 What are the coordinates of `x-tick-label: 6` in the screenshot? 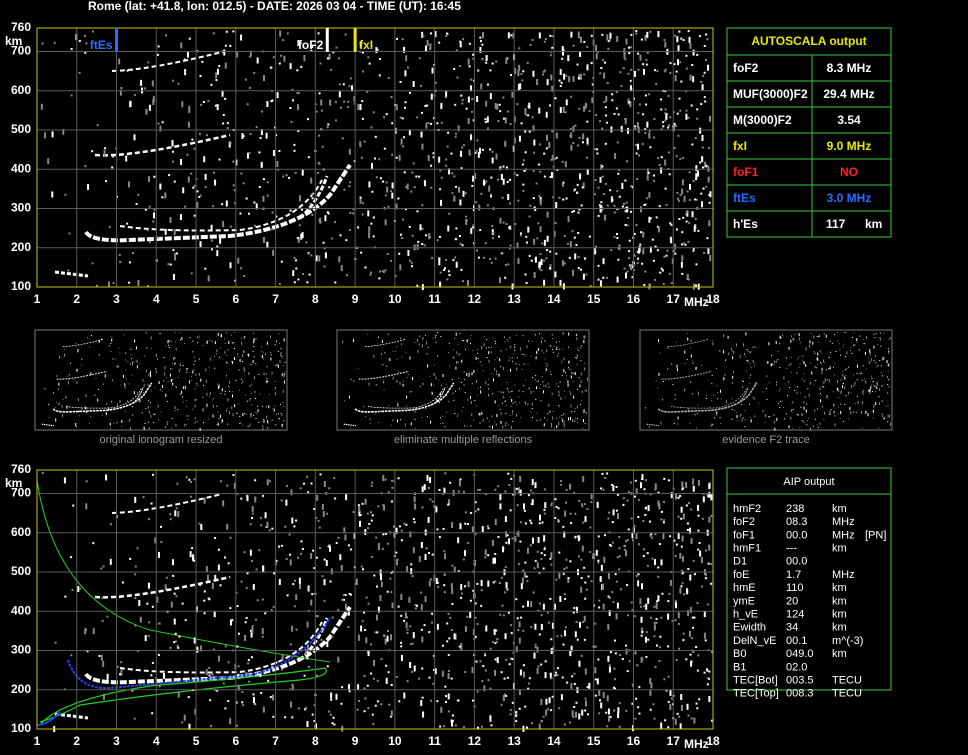 It's located at (235, 299).